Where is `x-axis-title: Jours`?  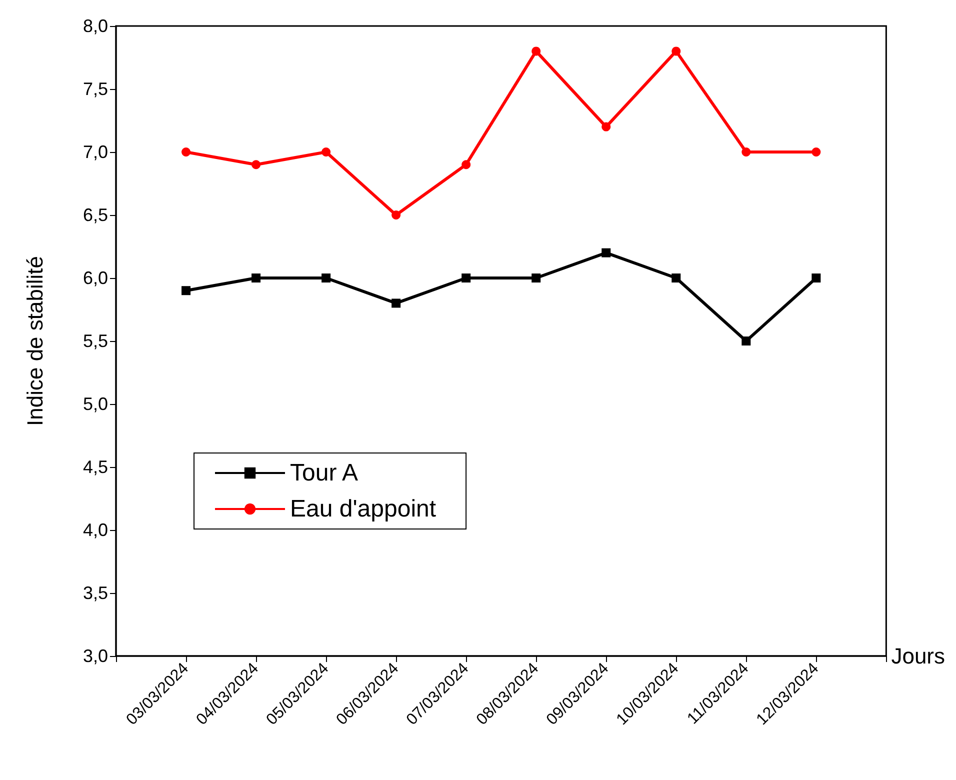
x-axis-title: Jours is located at coordinates (918, 656).